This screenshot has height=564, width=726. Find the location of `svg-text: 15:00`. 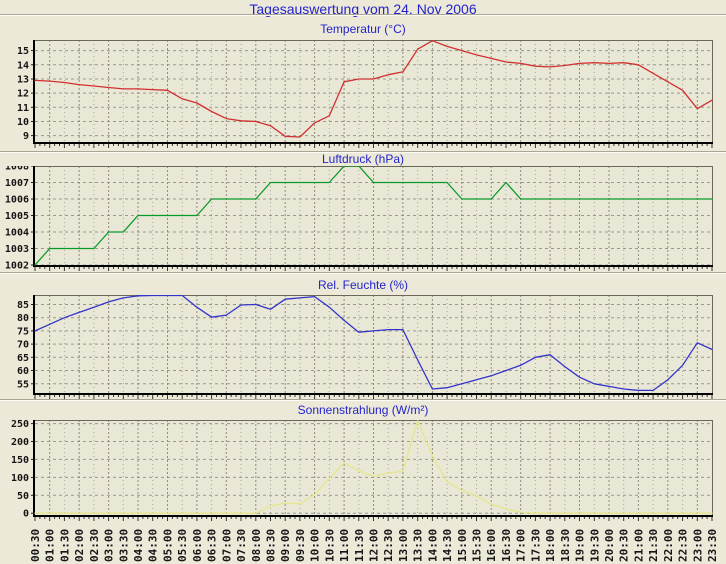

svg-text: 15:00 is located at coordinates (462, 545).